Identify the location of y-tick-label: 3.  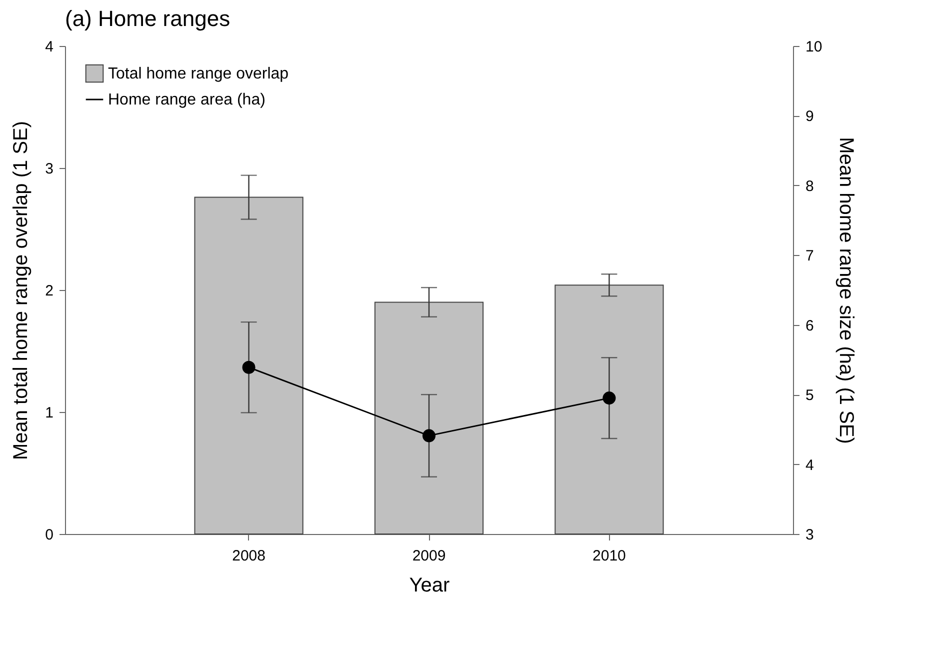
(49, 169).